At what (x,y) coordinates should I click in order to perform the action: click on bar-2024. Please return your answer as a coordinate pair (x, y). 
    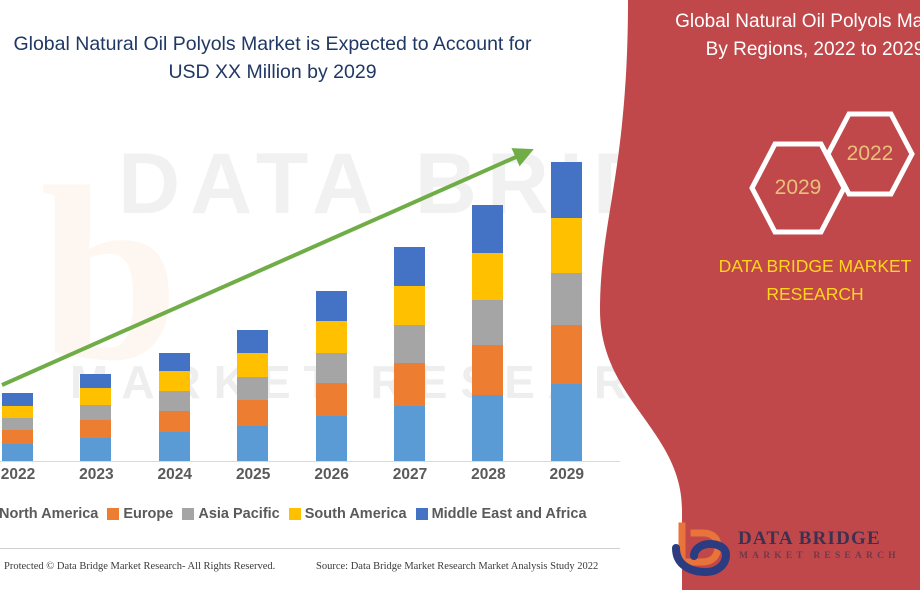
    Looking at the image, I should click on (174, 406).